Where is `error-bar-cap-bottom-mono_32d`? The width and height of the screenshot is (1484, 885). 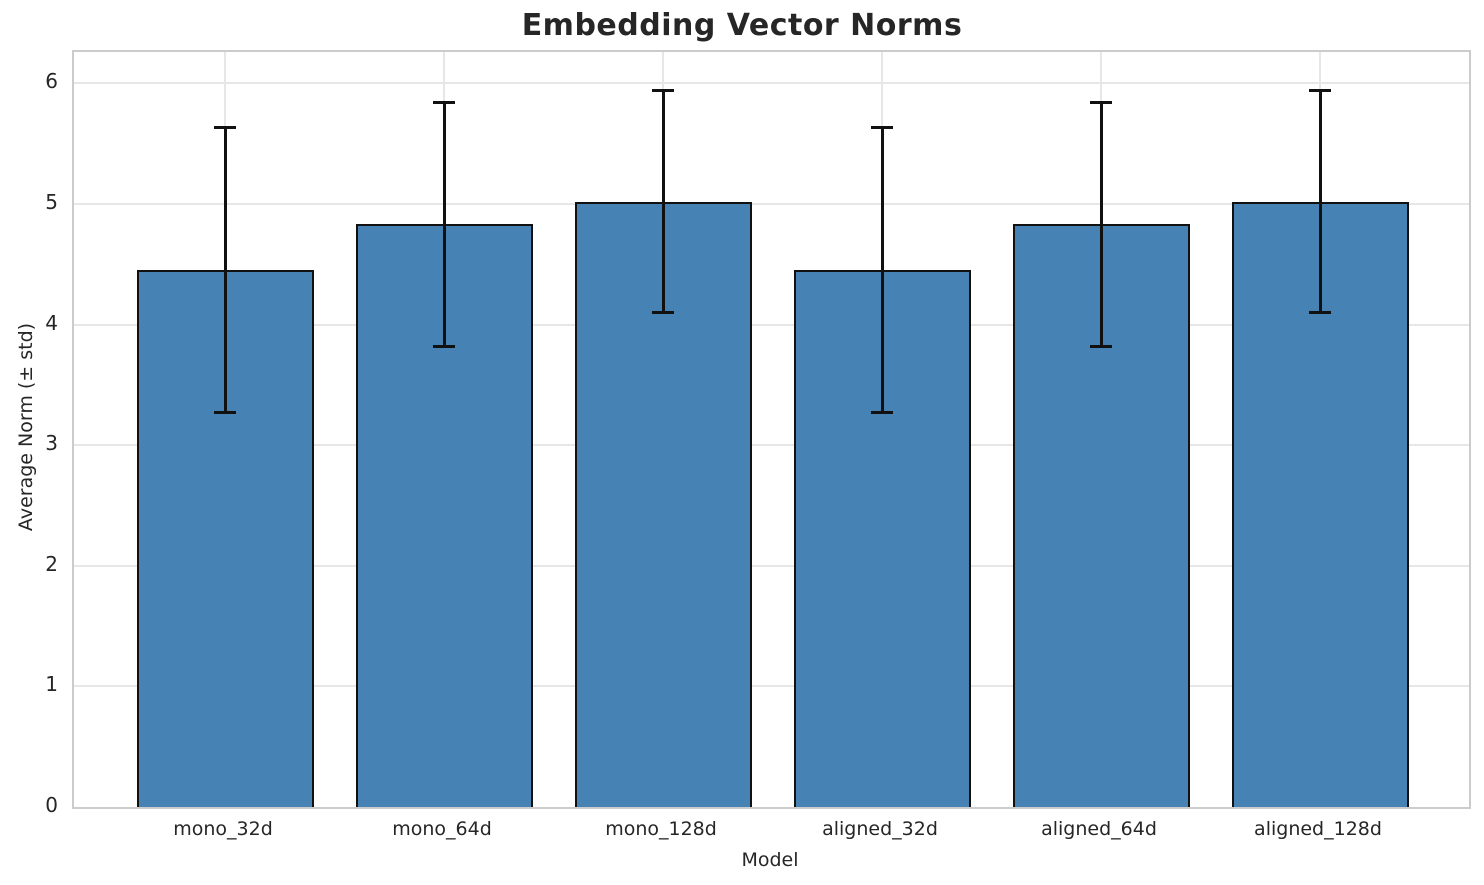 error-bar-cap-bottom-mono_32d is located at coordinates (225, 413).